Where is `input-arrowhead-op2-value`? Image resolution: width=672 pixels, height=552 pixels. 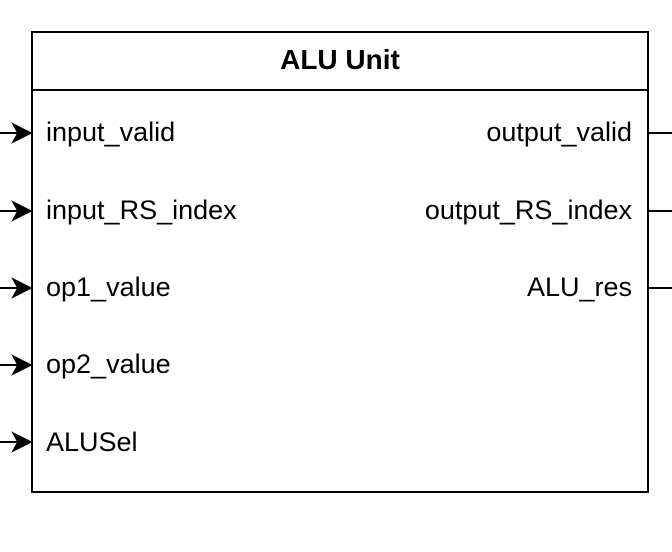 input-arrowhead-op2-value is located at coordinates (22, 365).